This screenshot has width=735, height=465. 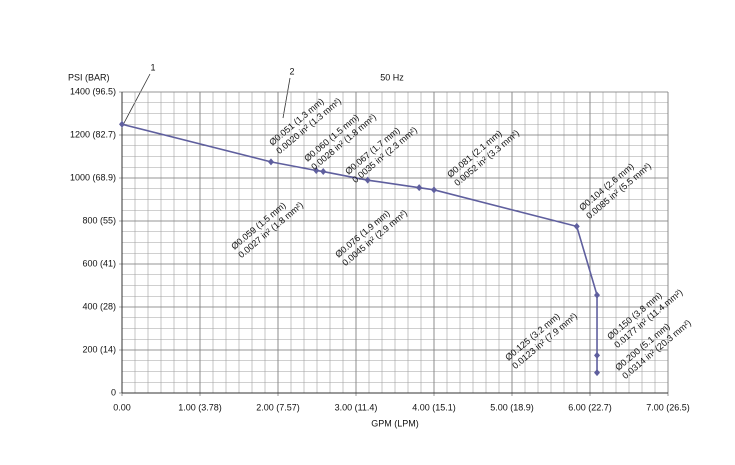 I want to click on callout: 2, so click(x=291, y=71).